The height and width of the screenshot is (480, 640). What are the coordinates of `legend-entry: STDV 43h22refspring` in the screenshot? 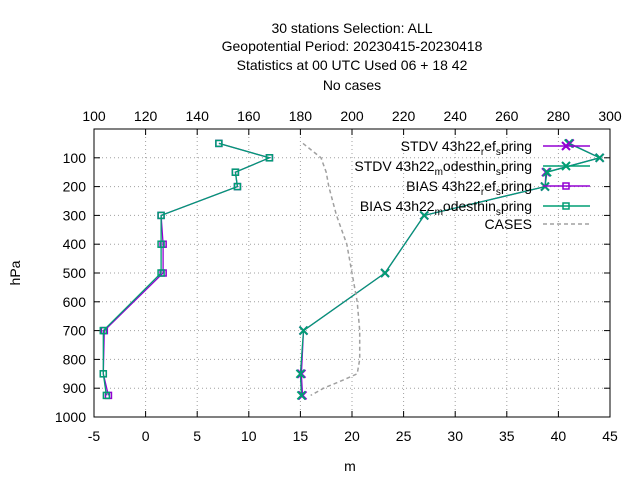 It's located at (495, 148).